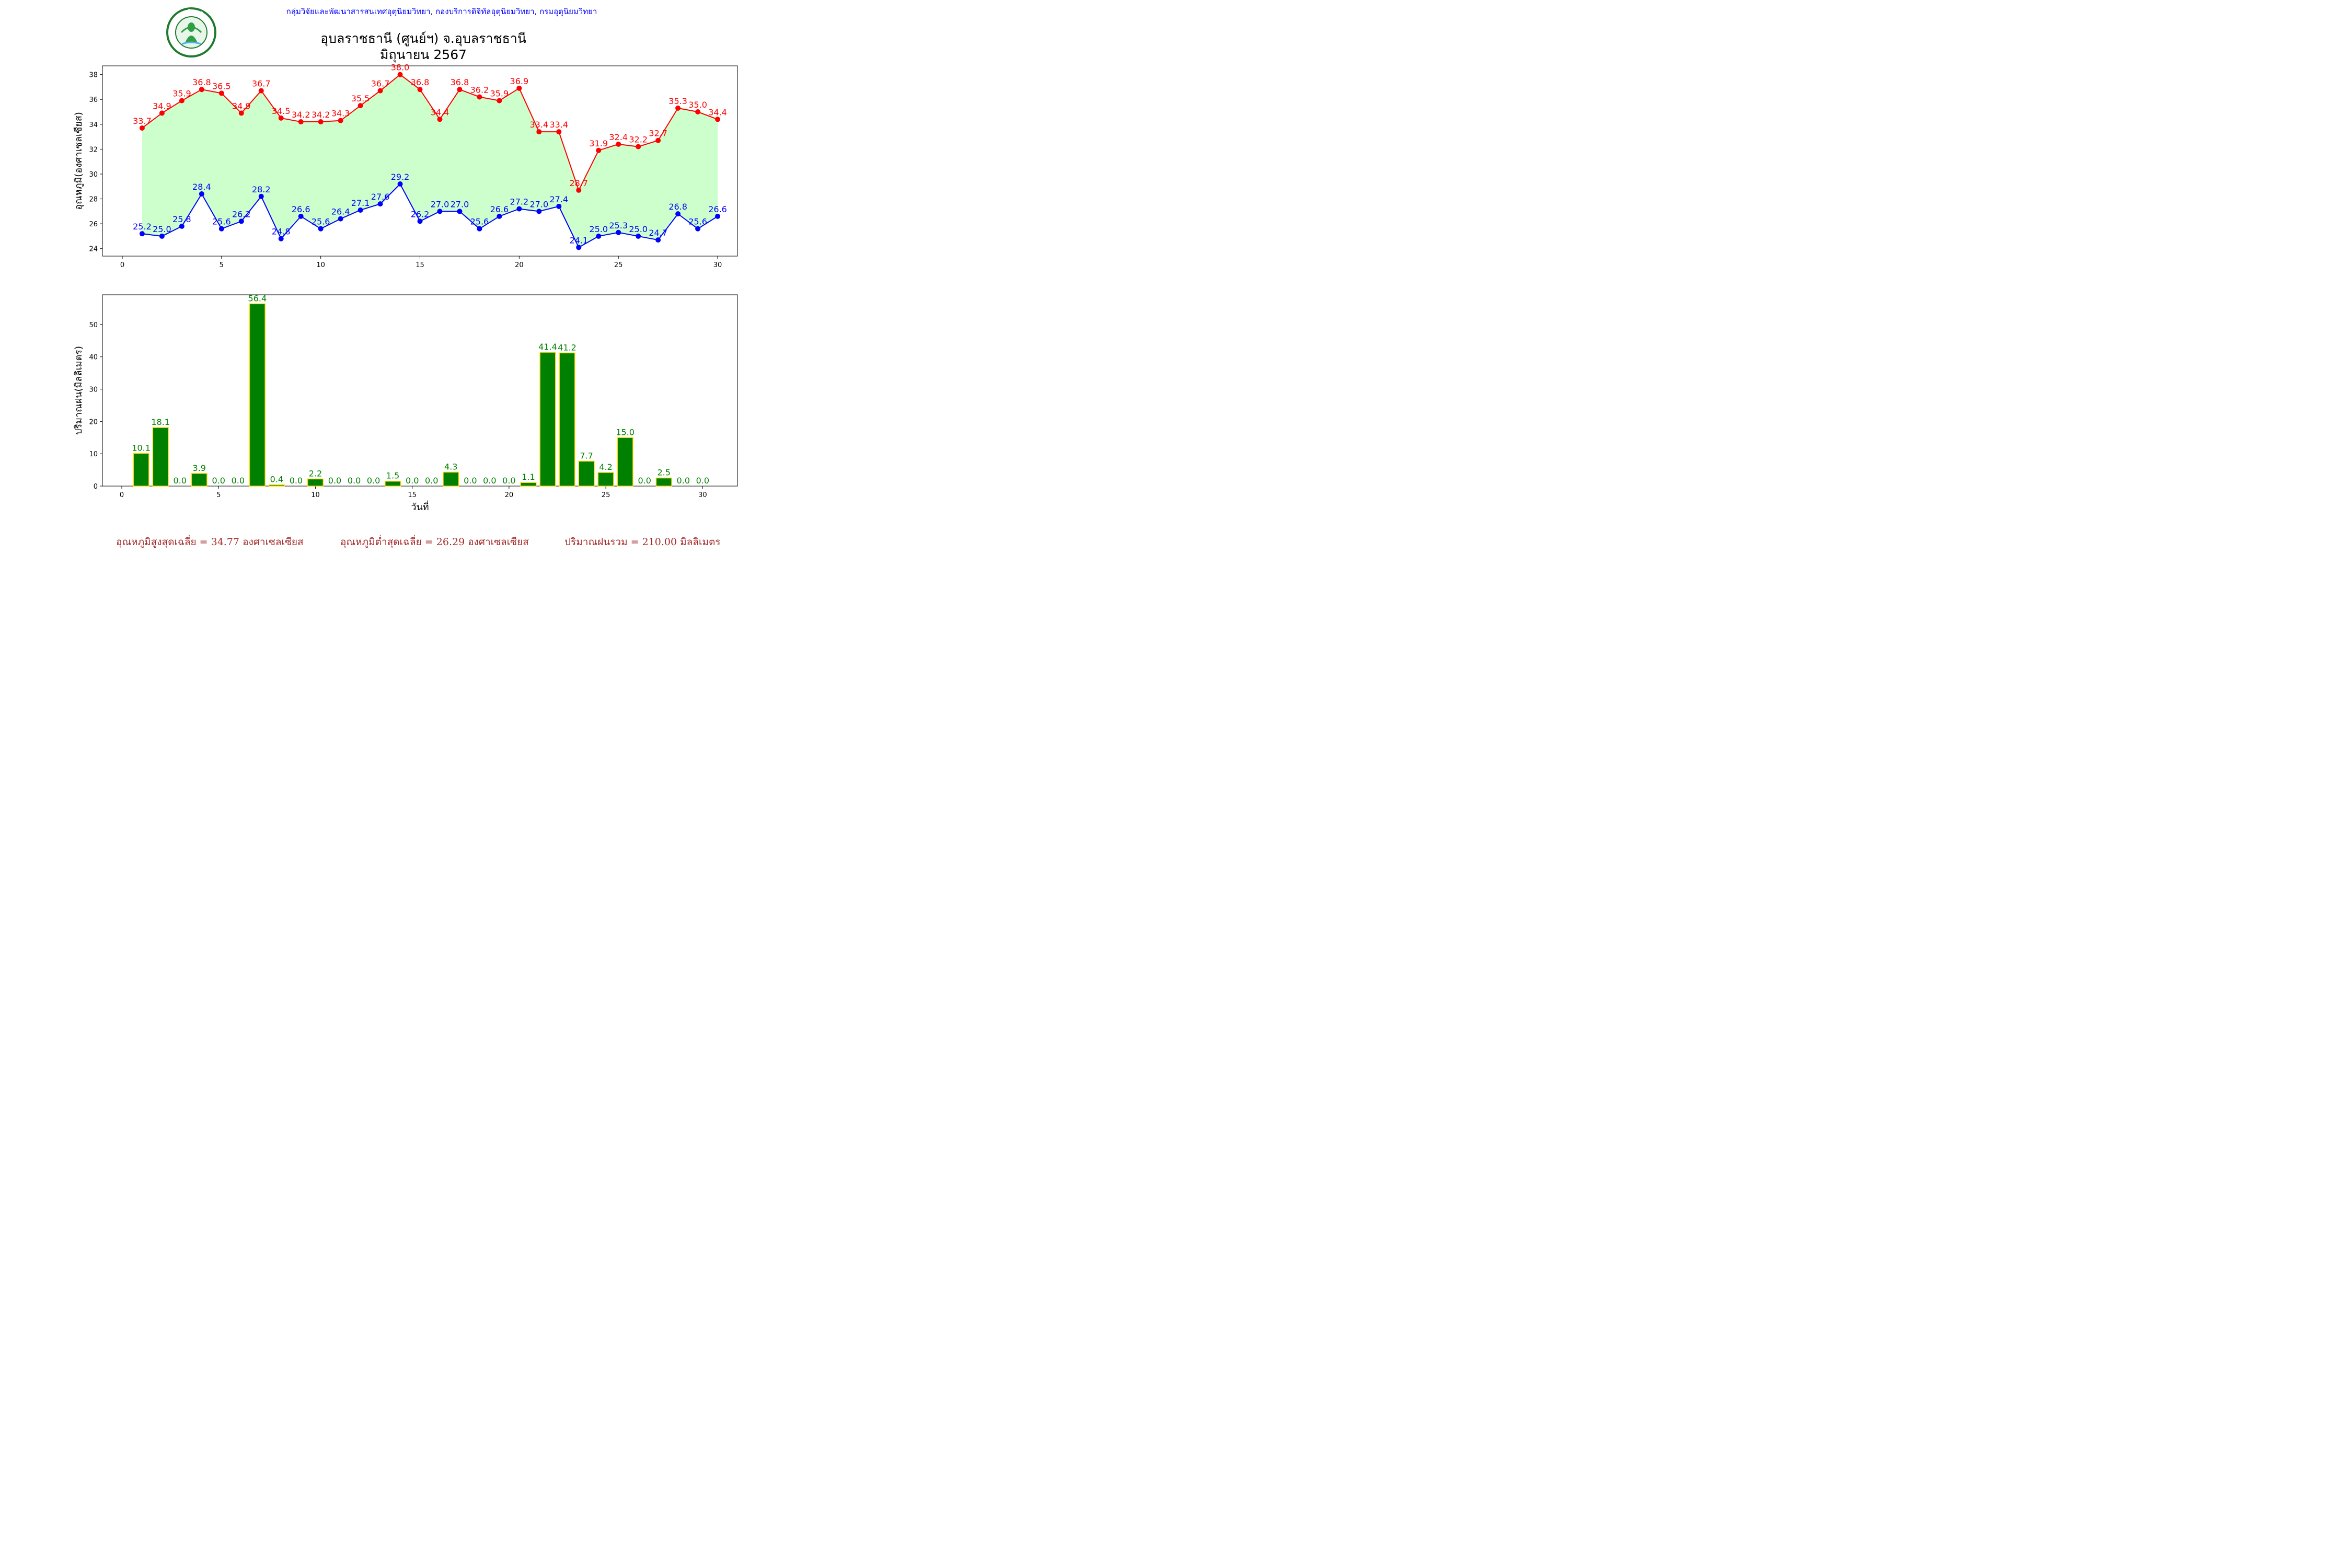 The height and width of the screenshot is (1568, 2352). What do you see at coordinates (93, 150) in the screenshot?
I see `y-tick-label: 32` at bounding box center [93, 150].